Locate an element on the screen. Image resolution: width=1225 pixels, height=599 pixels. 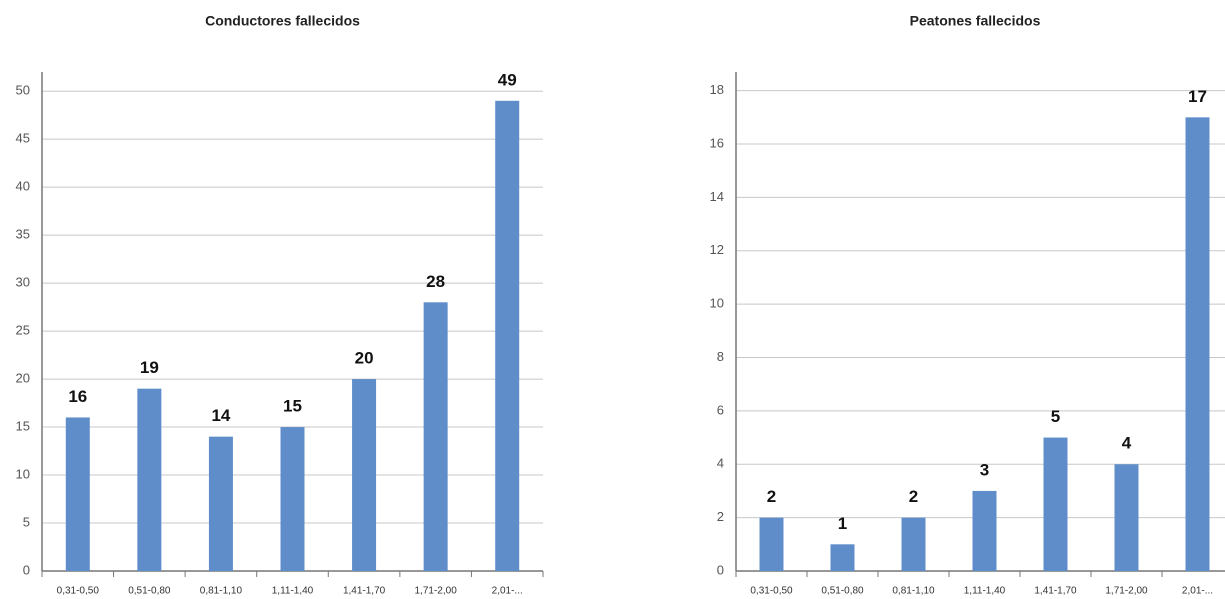
chart-title: Peatones fallecidos is located at coordinates (975, 21).